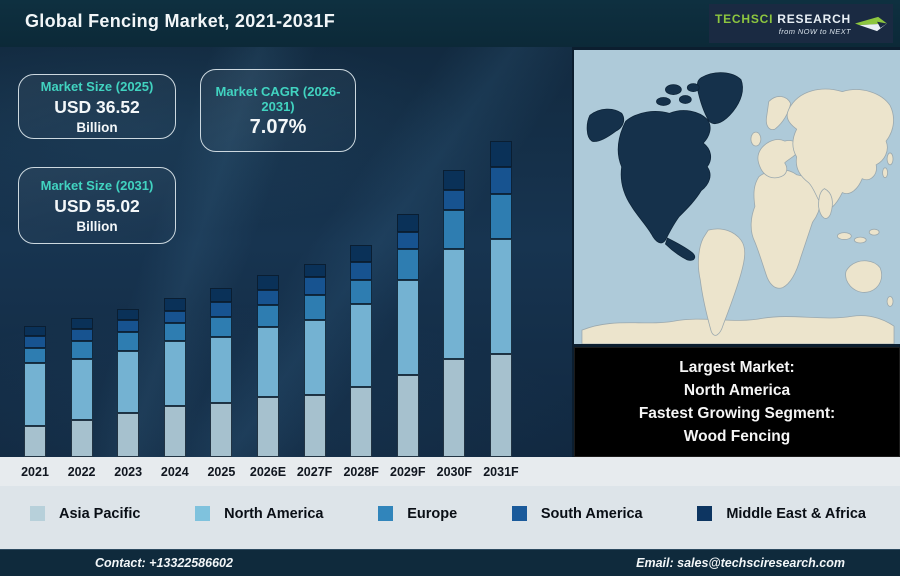 This screenshot has height=576, width=900. Describe the element at coordinates (97, 185) in the screenshot. I see `stat-label: Market Size (2031)` at that location.